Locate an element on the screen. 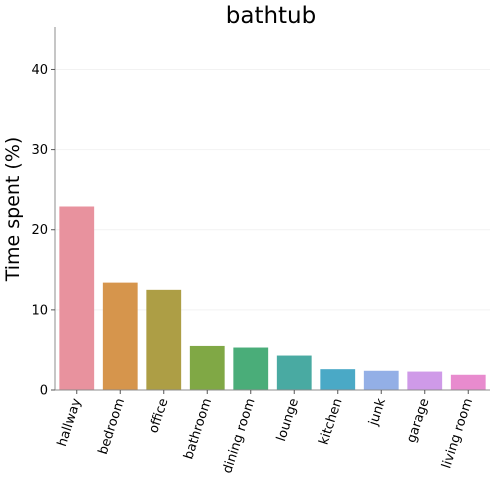 The width and height of the screenshot is (493, 479). x-tick-label: living room is located at coordinates (457, 434).